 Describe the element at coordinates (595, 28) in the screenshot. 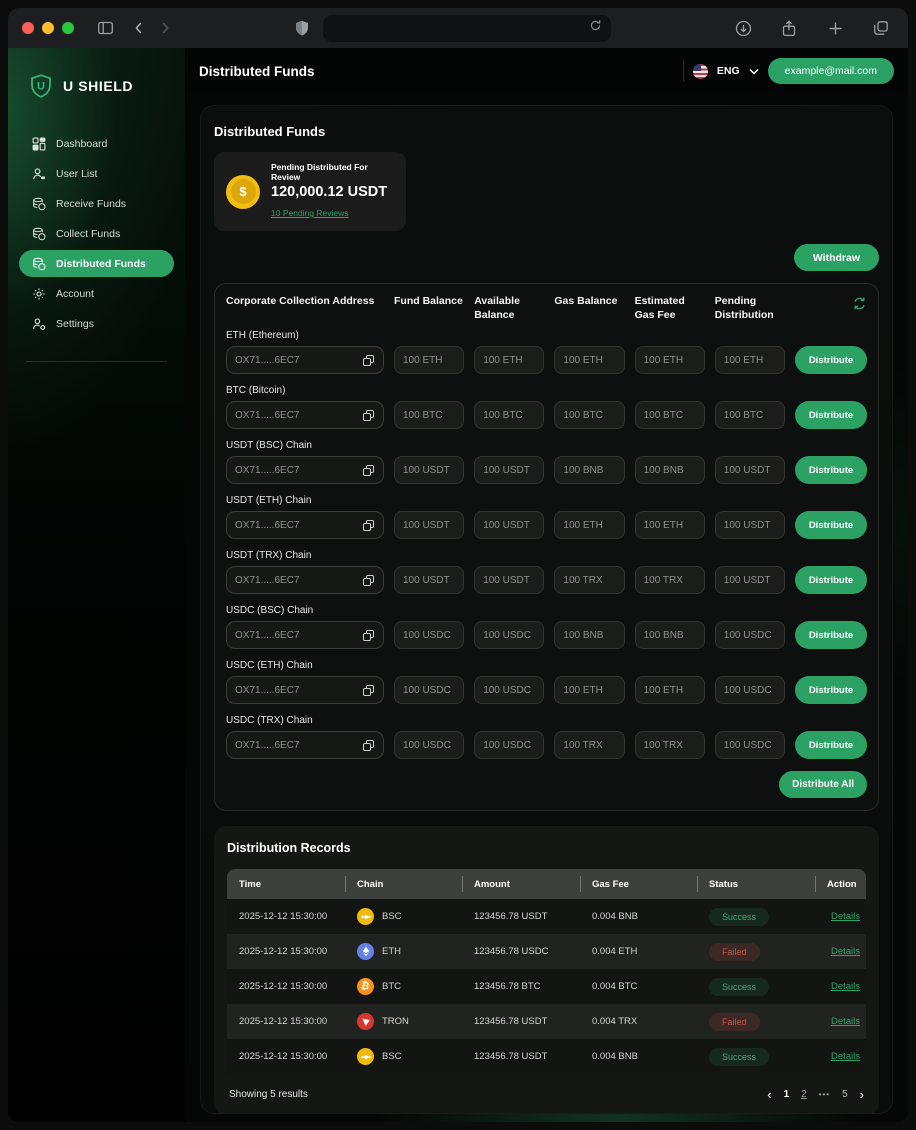

I see `reload-icon` at that location.